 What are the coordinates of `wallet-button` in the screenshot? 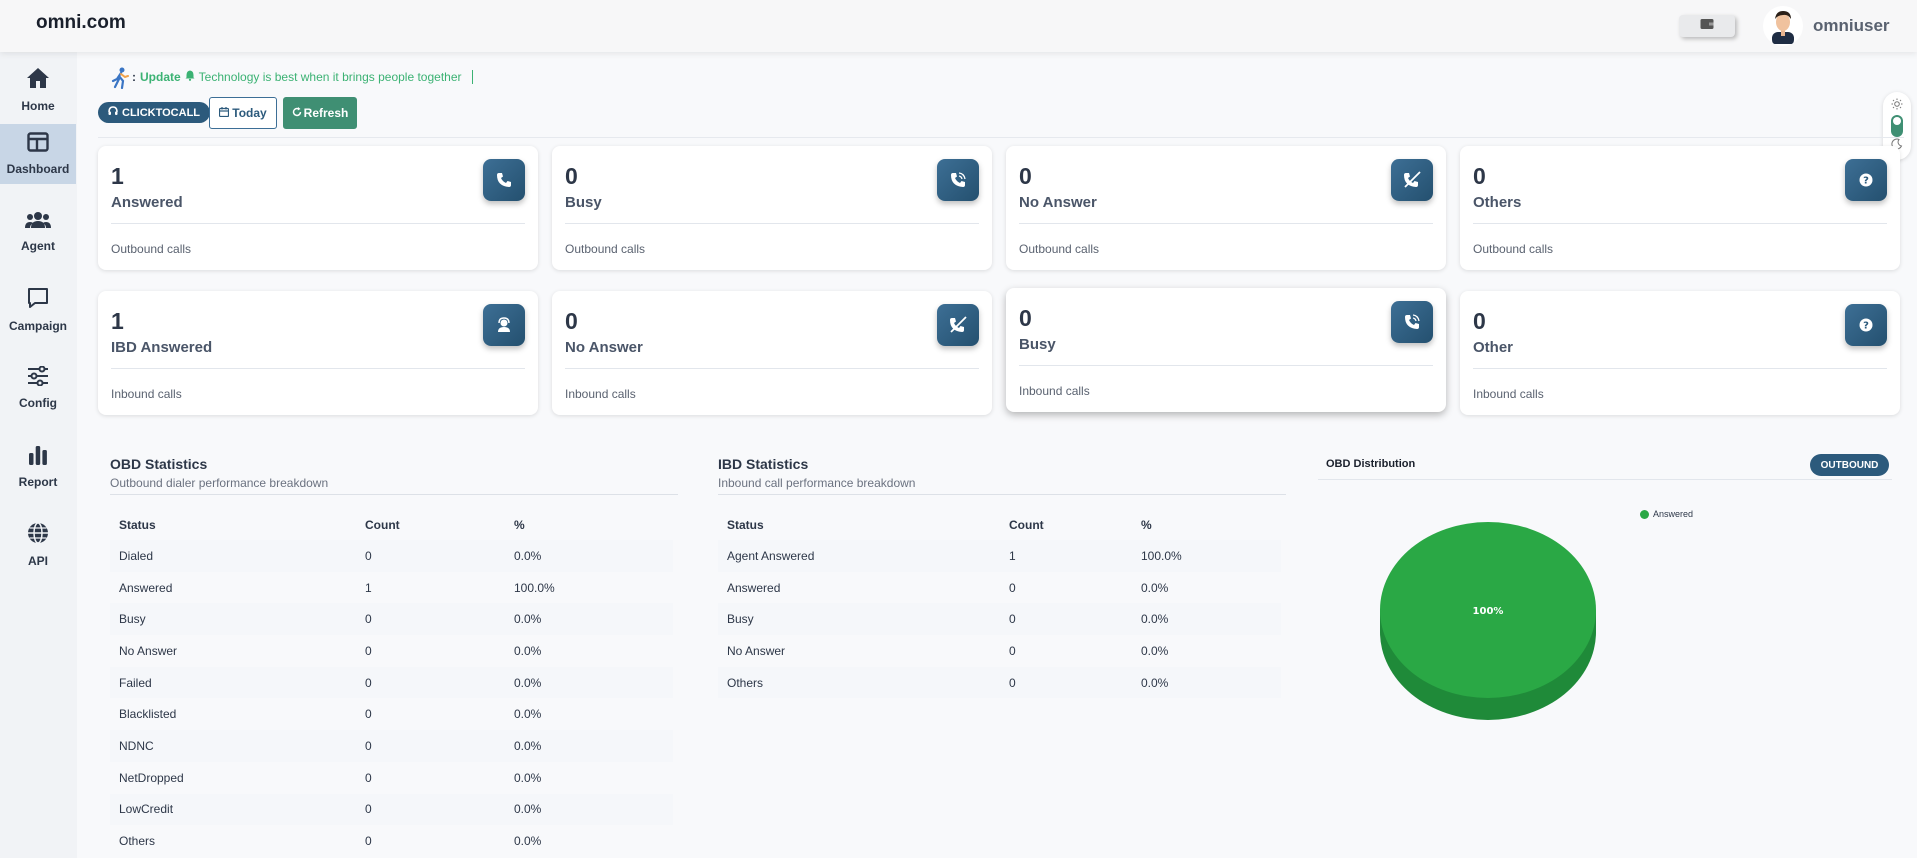 It's located at (1707, 26).